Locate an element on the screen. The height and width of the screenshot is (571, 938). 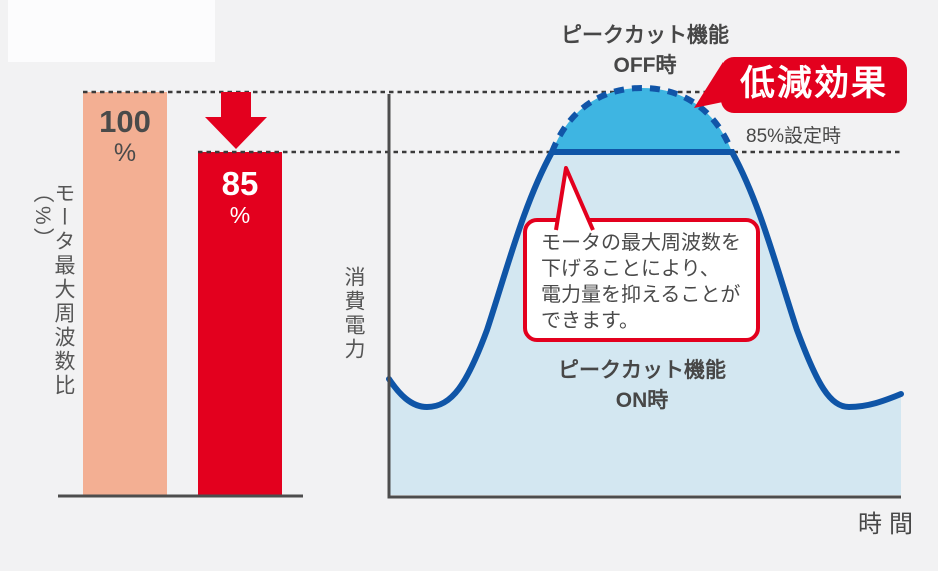
callout-line-1: モータの最大周波数を is located at coordinates (641, 243).